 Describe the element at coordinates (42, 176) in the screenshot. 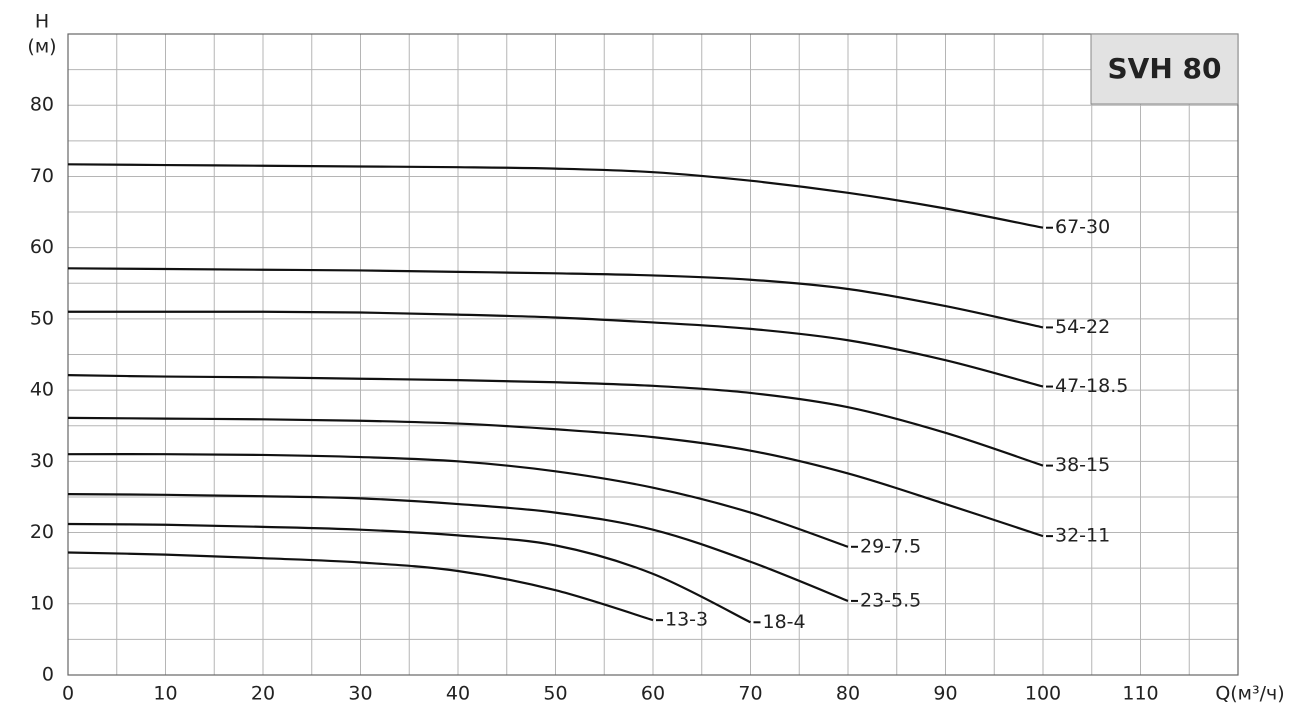

I see `y-tick-label: 70` at that location.